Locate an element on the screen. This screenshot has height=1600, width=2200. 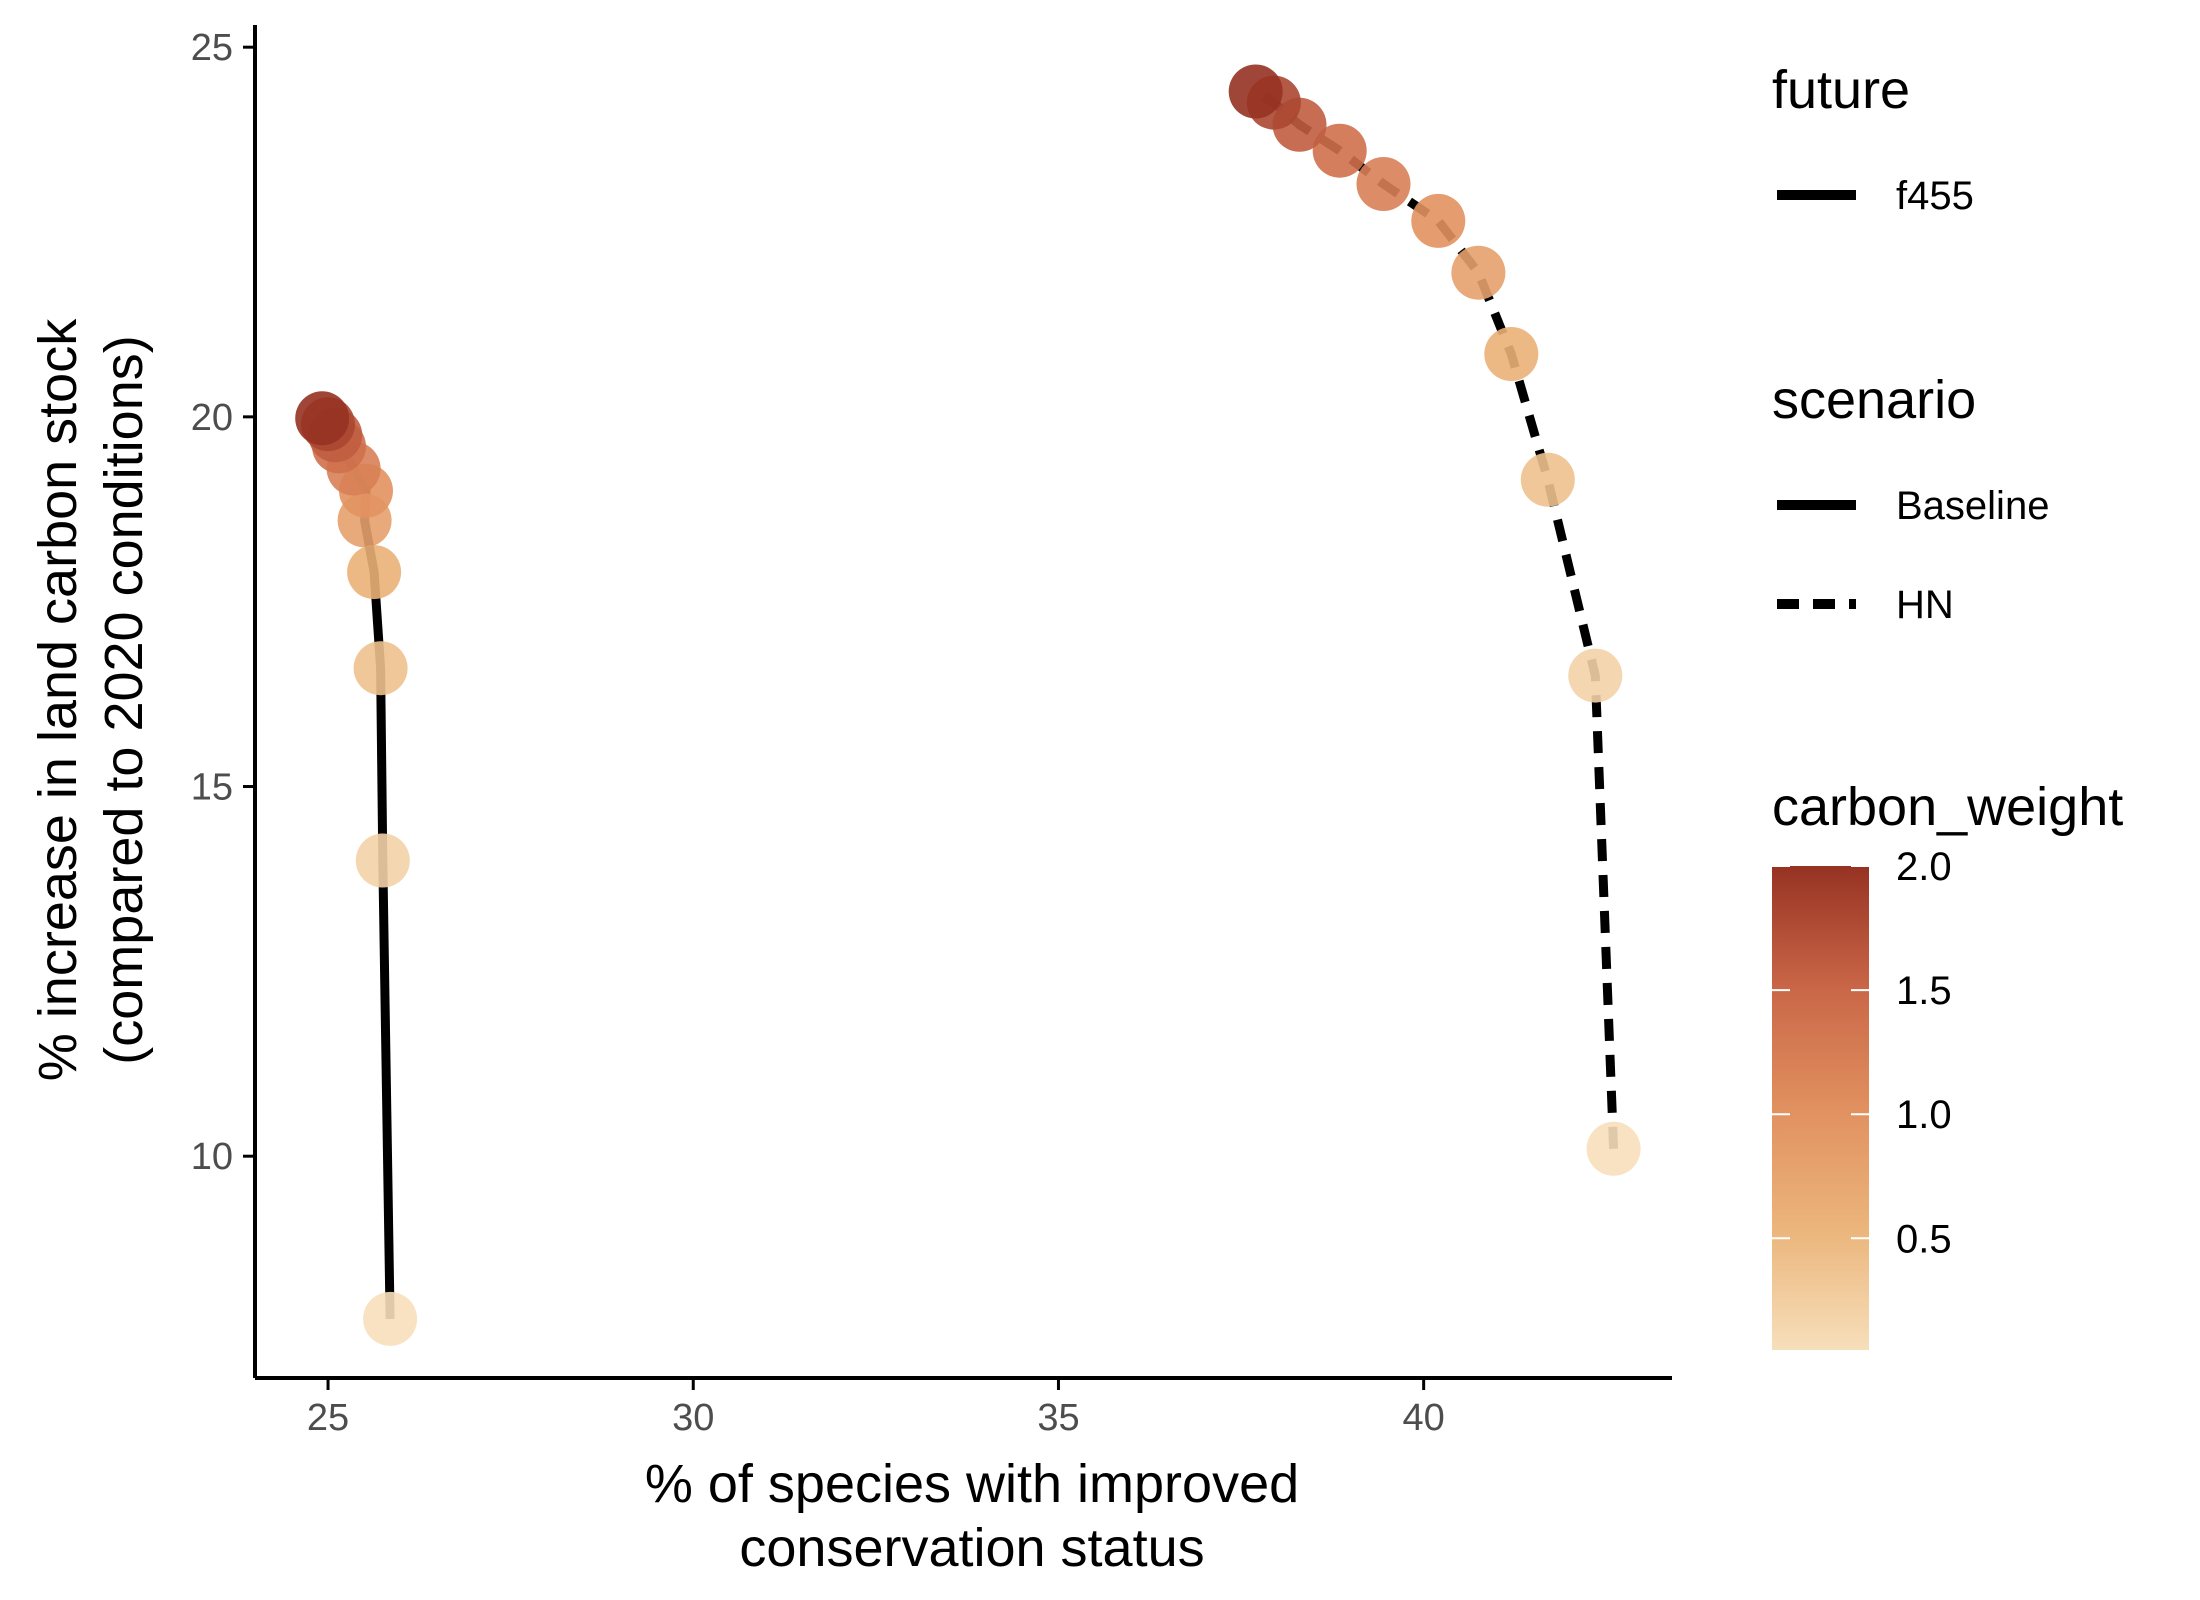
x-axis-title-line-2: conservation status is located at coordinates (971, 1548).